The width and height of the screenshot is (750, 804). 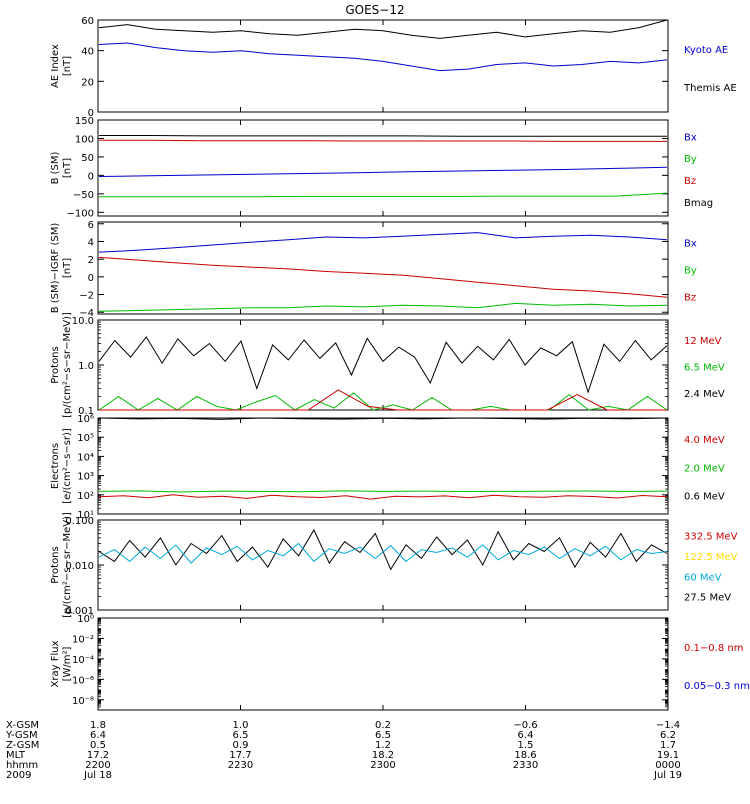 I want to click on y-tick-label: 10.0, so click(x=83, y=321).